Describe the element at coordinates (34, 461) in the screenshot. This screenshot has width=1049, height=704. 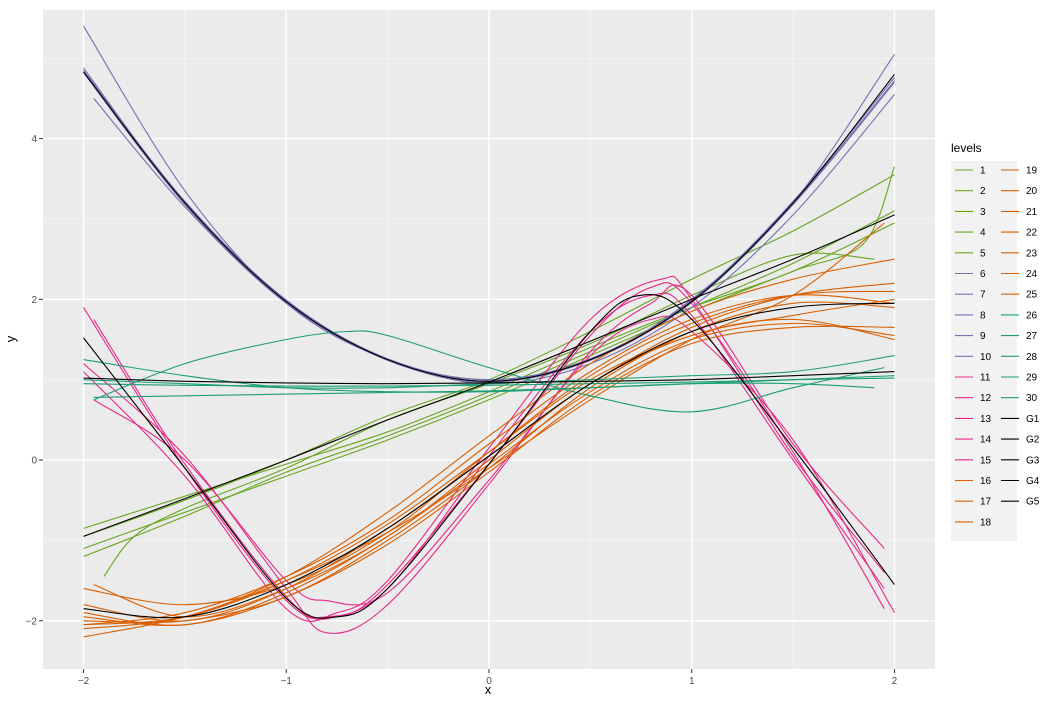
I see `y-tick-label: 0` at that location.